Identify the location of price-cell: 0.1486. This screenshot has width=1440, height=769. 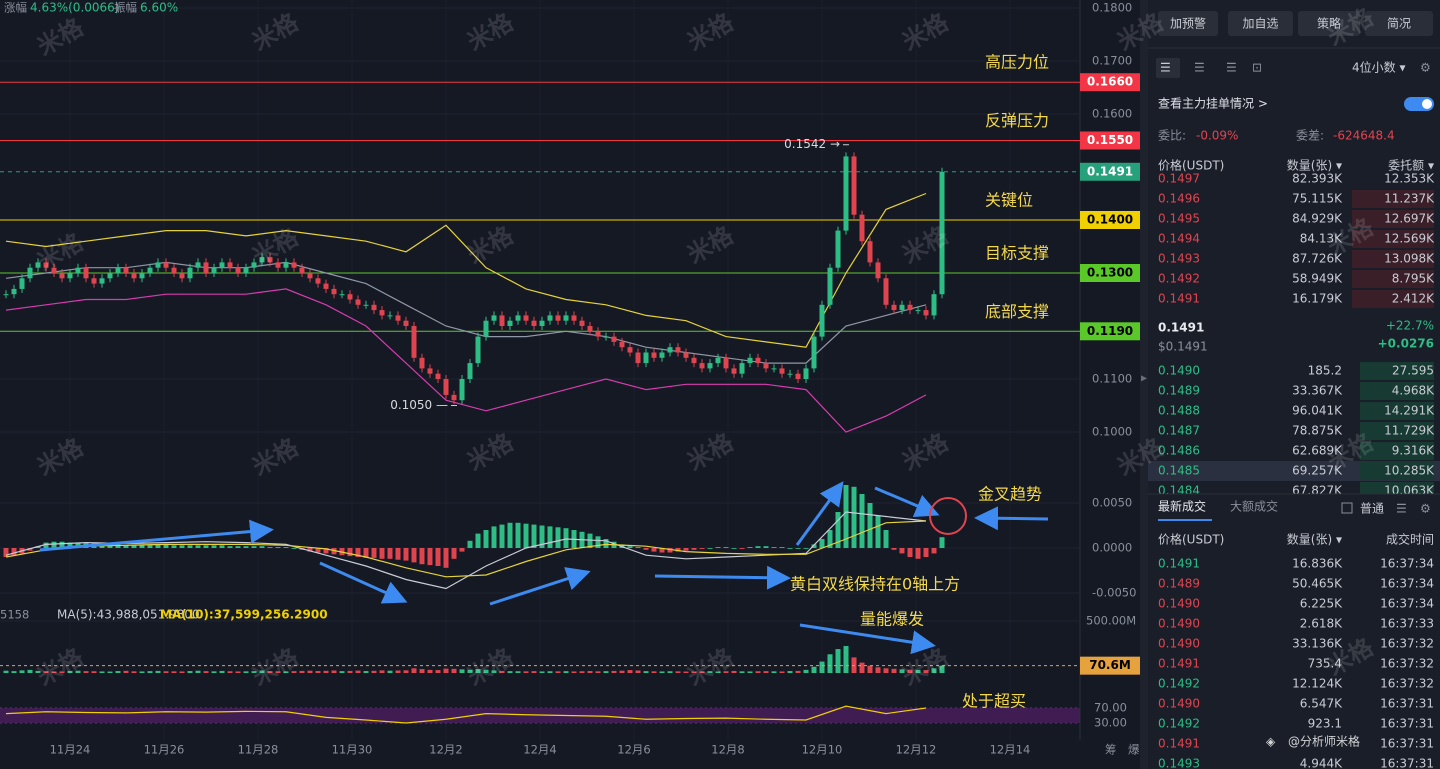
(1179, 451).